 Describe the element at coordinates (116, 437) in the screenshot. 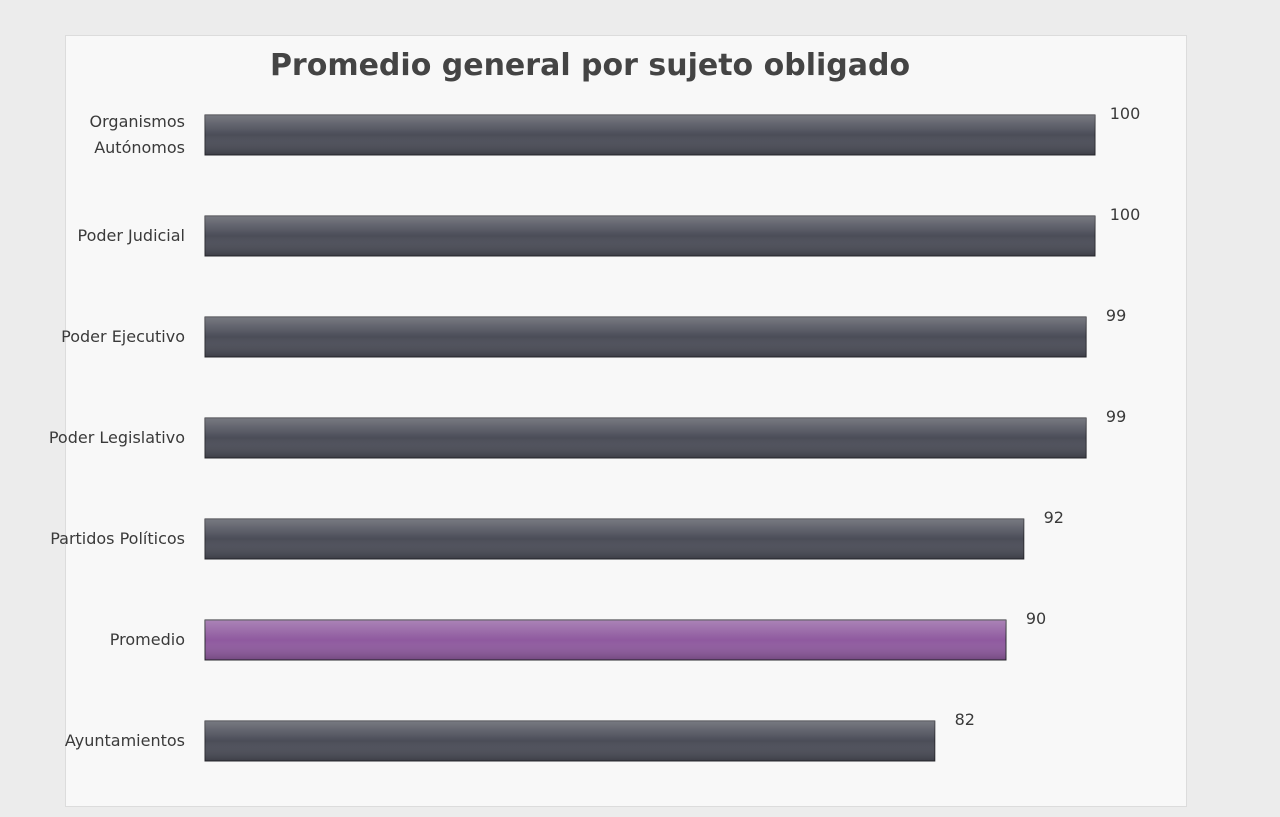

I see `y-tick-label: Poder Legislativo` at that location.